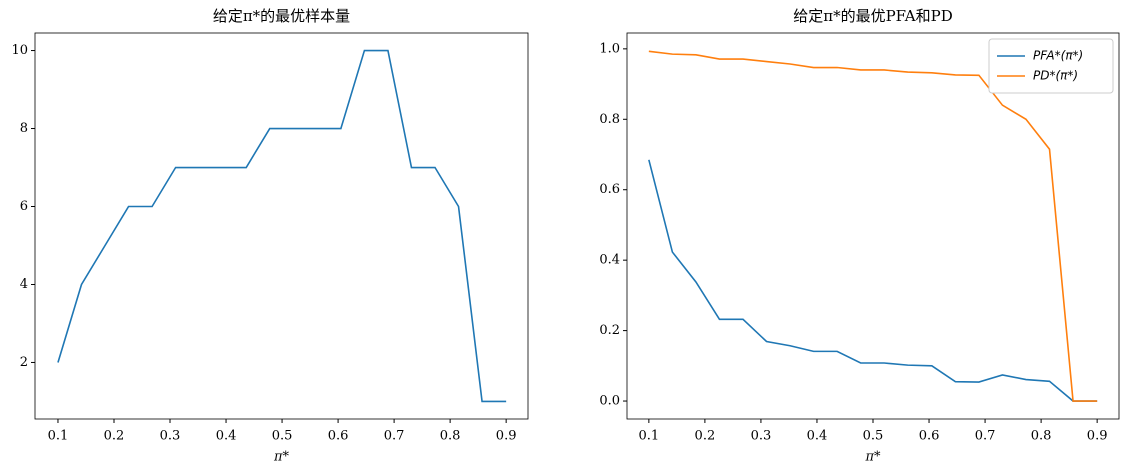  I want to click on y-tick-label: 0.0, so click(609, 401).